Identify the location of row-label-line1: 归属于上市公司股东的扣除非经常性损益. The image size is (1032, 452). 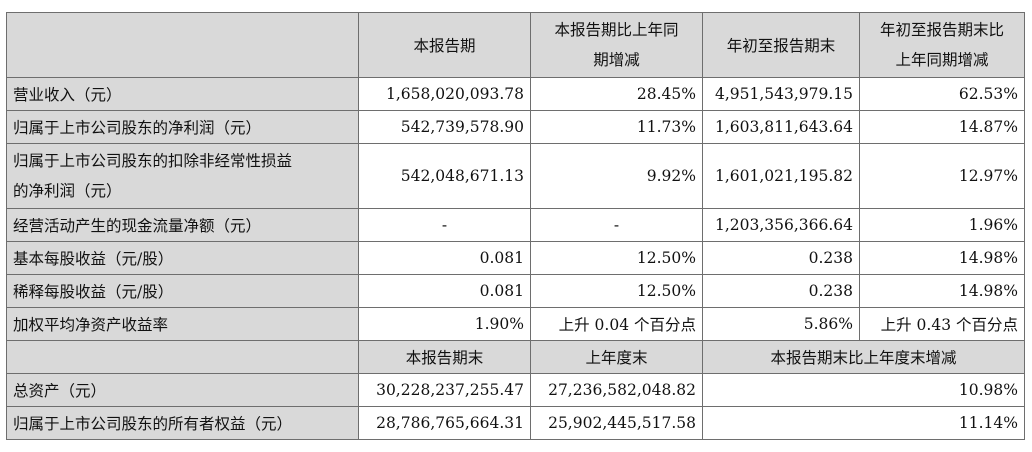
(153, 161).